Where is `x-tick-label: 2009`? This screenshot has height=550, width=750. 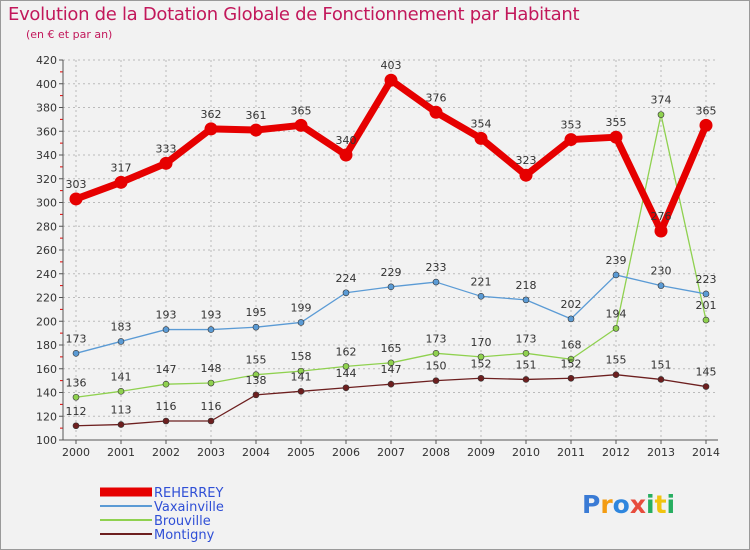 x-tick-label: 2009 is located at coordinates (481, 452).